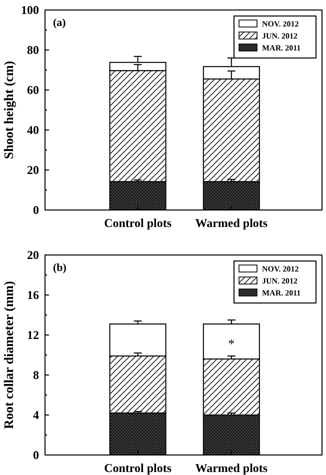 The width and height of the screenshot is (326, 475). What do you see at coordinates (36, 415) in the screenshot?
I see `y-tick-label: 4` at bounding box center [36, 415].